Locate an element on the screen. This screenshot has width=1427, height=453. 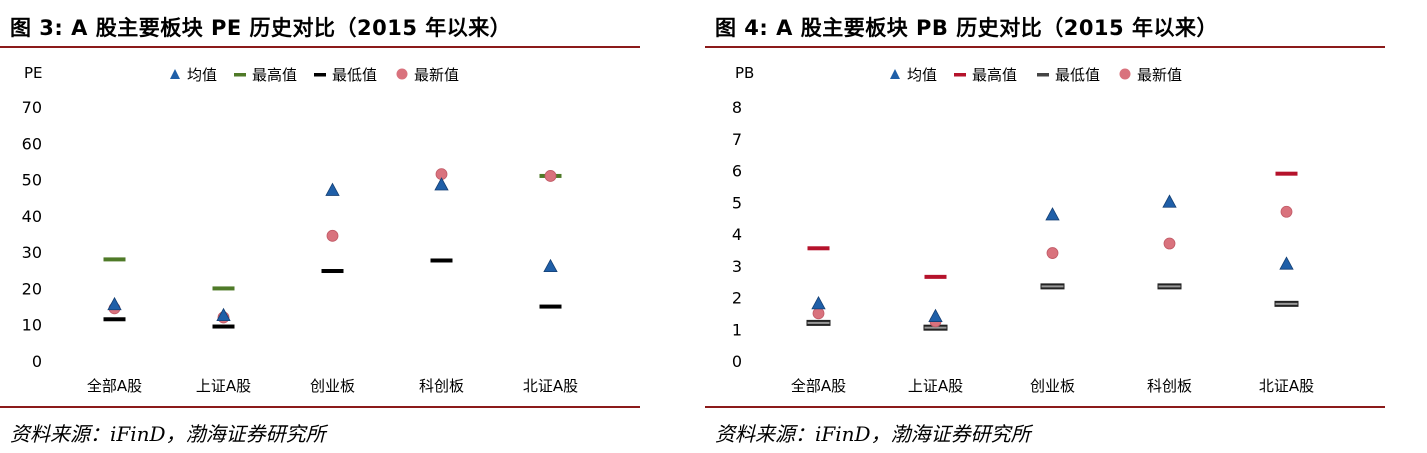
y-tick-label: 10 is located at coordinates (32, 325).